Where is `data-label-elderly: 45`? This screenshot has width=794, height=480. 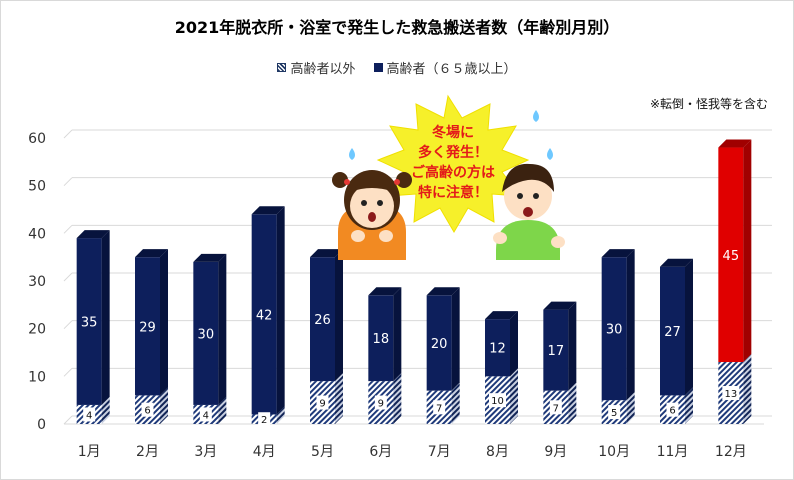 data-label-elderly: 45 is located at coordinates (731, 256).